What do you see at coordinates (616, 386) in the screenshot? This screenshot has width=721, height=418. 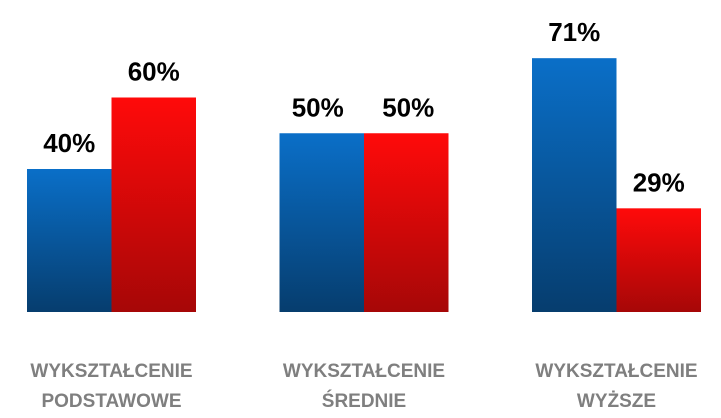 I see `x-tick-label: WYKSZTAŁCENIE WYŻSZE` at bounding box center [616, 386].